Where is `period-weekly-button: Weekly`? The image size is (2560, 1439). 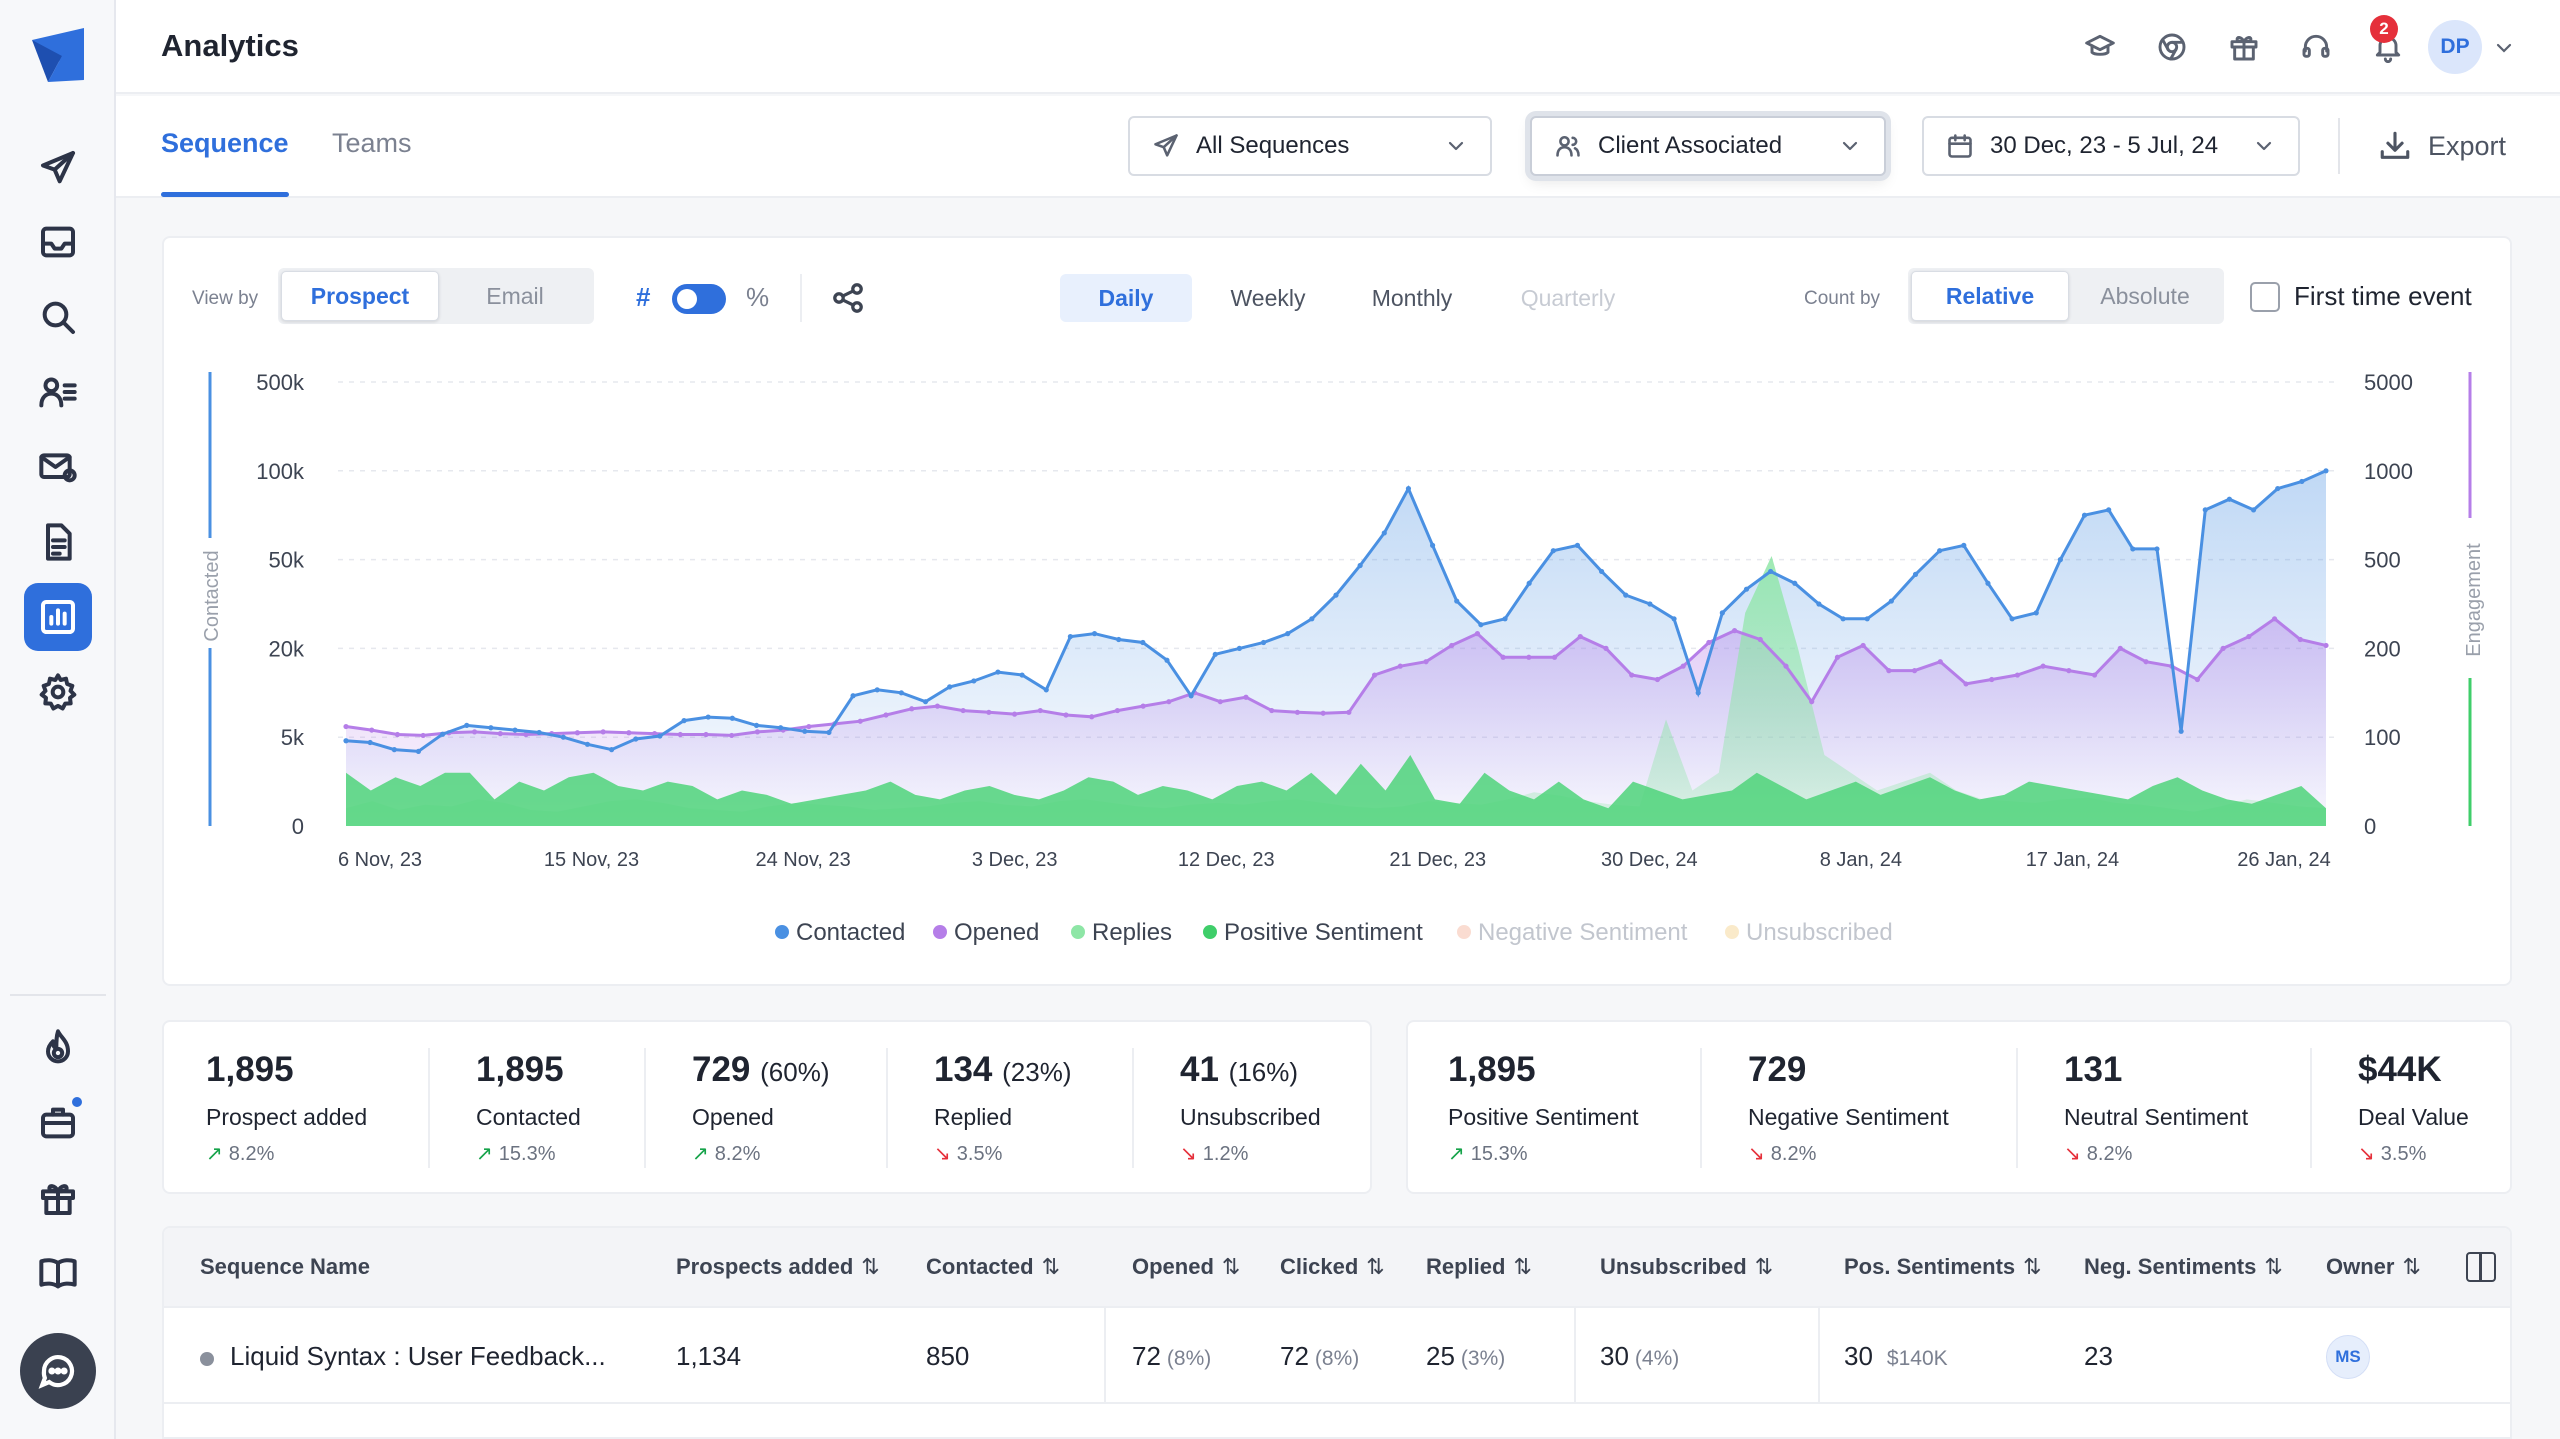
period-weekly-button: Weekly is located at coordinates (1268, 297).